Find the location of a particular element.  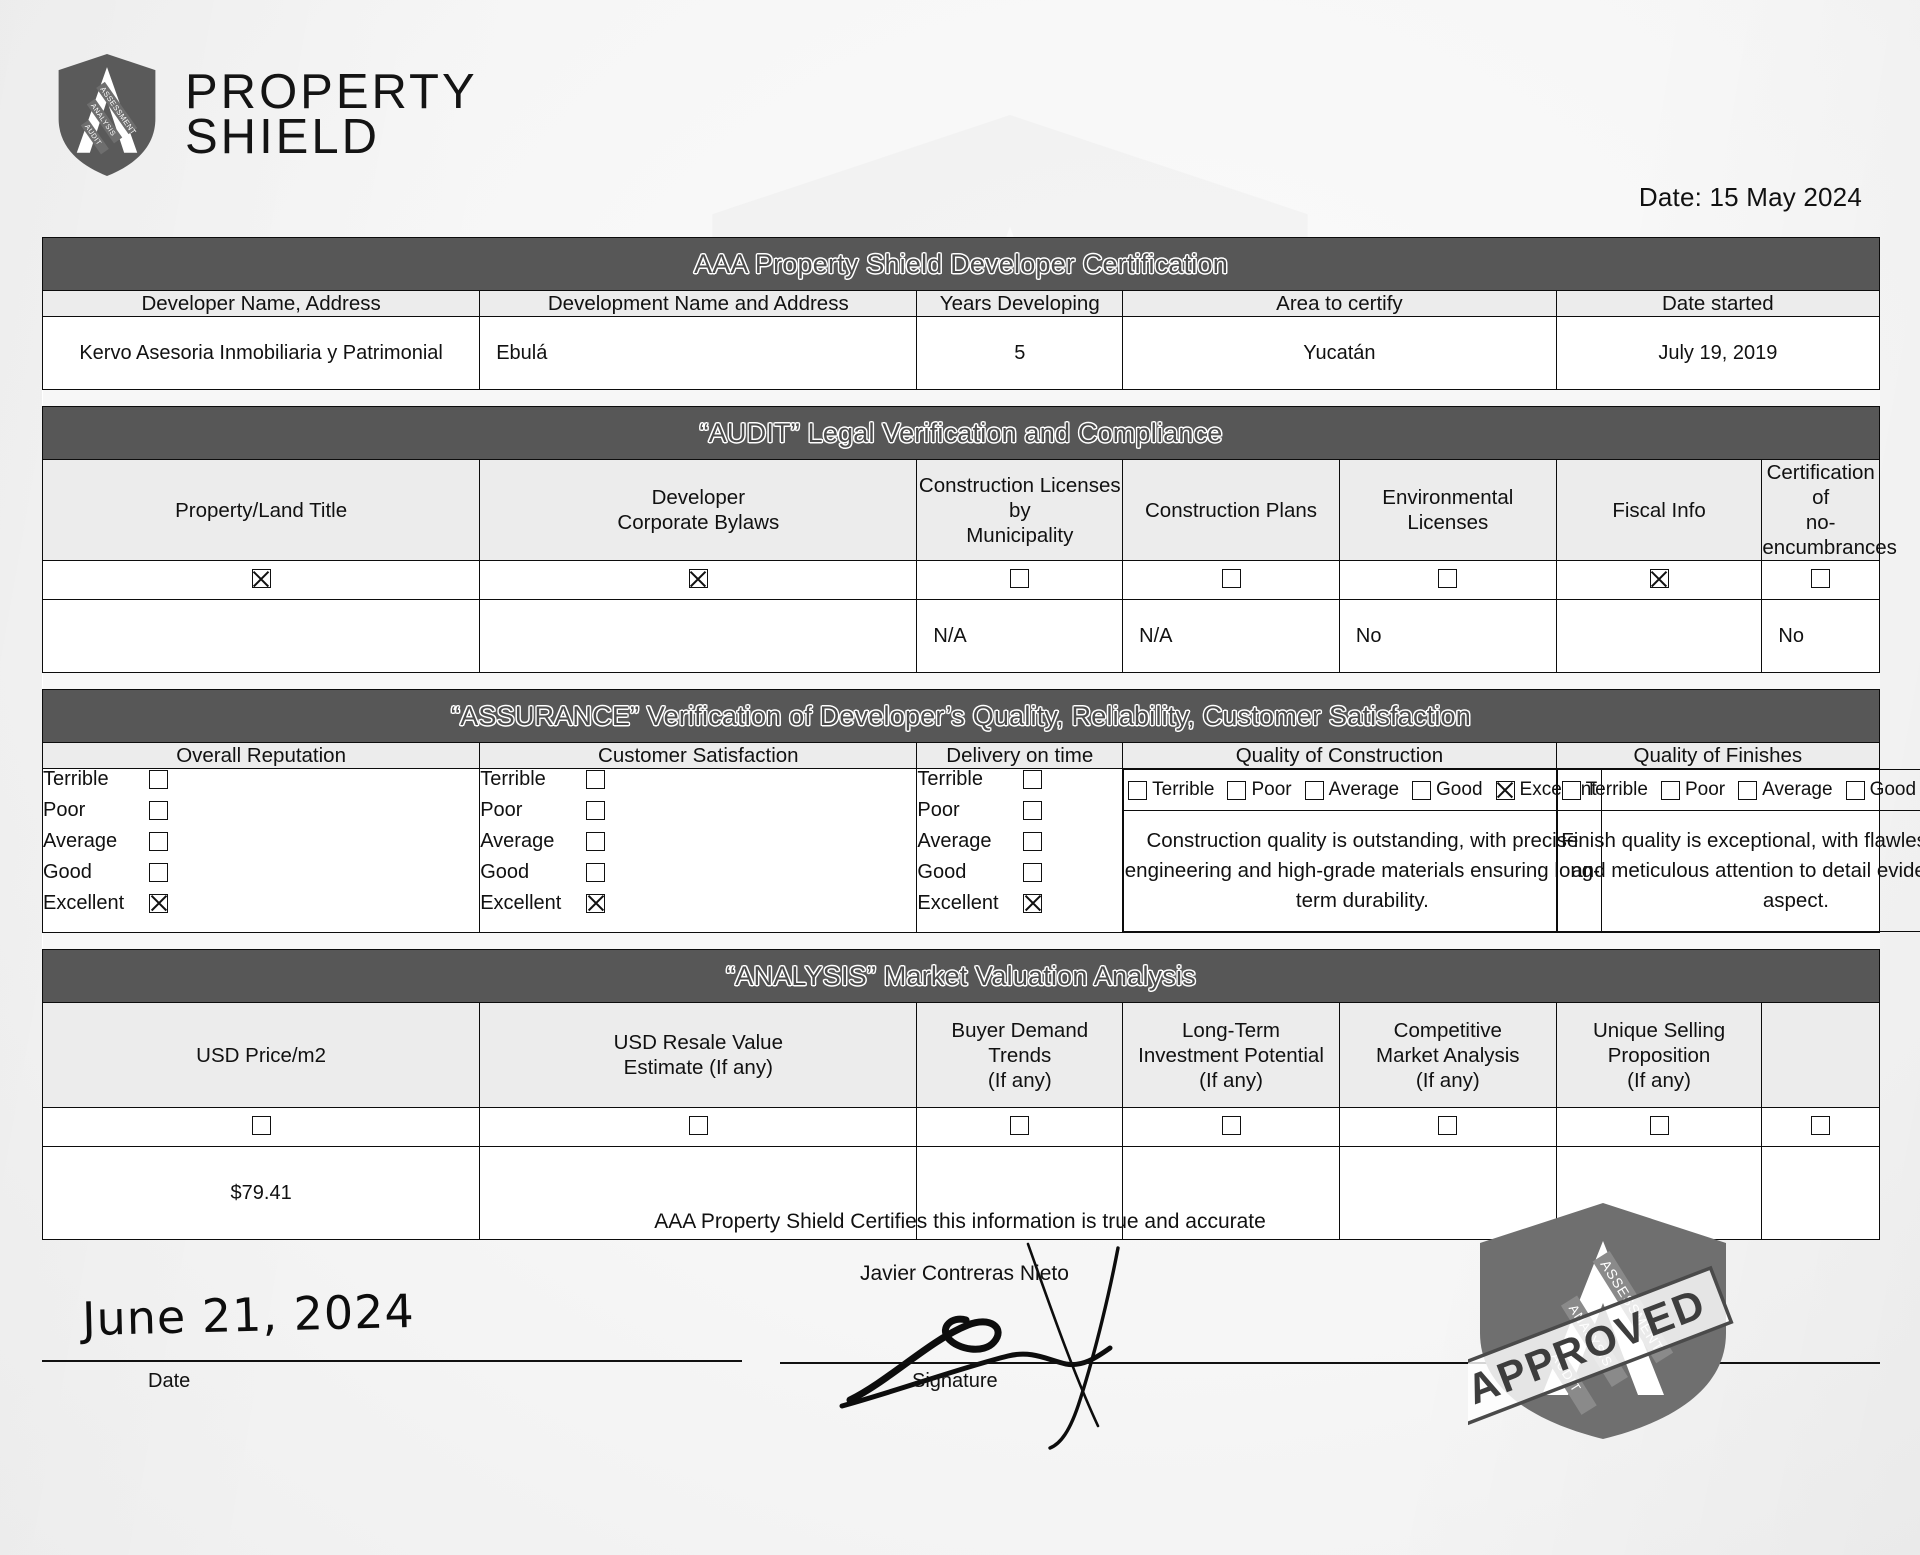

analysis-checkbox-usd-resale-value-estimate-if-any is located at coordinates (698, 1127).